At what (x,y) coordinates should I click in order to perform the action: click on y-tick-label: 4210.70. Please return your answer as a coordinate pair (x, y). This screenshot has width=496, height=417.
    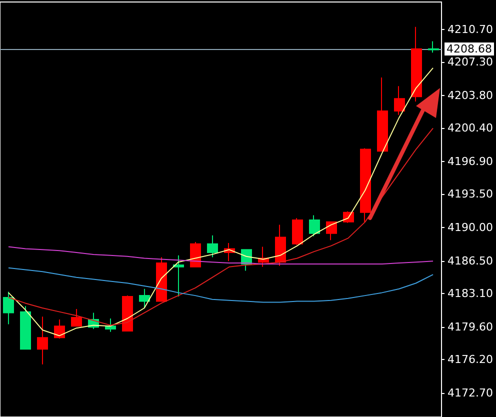
    Looking at the image, I should click on (471, 29).